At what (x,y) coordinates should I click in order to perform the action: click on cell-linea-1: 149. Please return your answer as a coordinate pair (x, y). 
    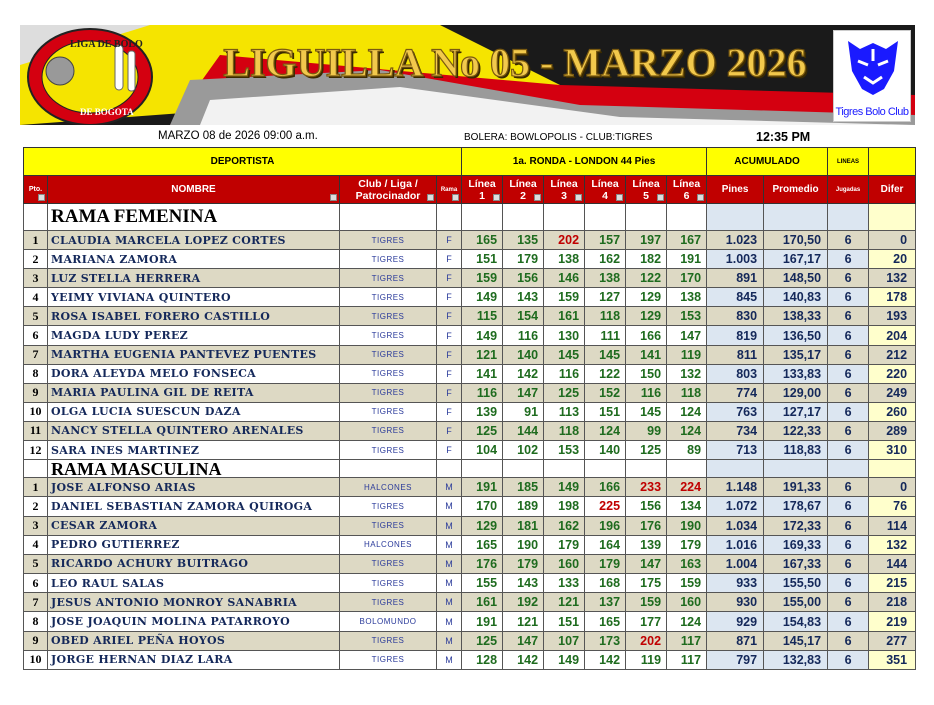
    Looking at the image, I should click on (482, 297).